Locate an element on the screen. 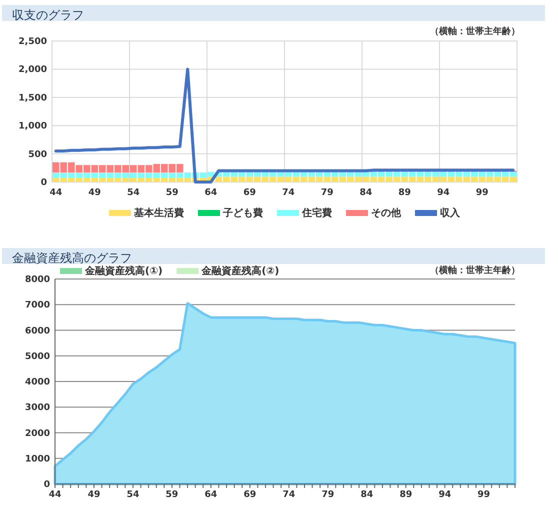 This screenshot has width=558, height=525. legend-label: 住宅費 is located at coordinates (316, 213).